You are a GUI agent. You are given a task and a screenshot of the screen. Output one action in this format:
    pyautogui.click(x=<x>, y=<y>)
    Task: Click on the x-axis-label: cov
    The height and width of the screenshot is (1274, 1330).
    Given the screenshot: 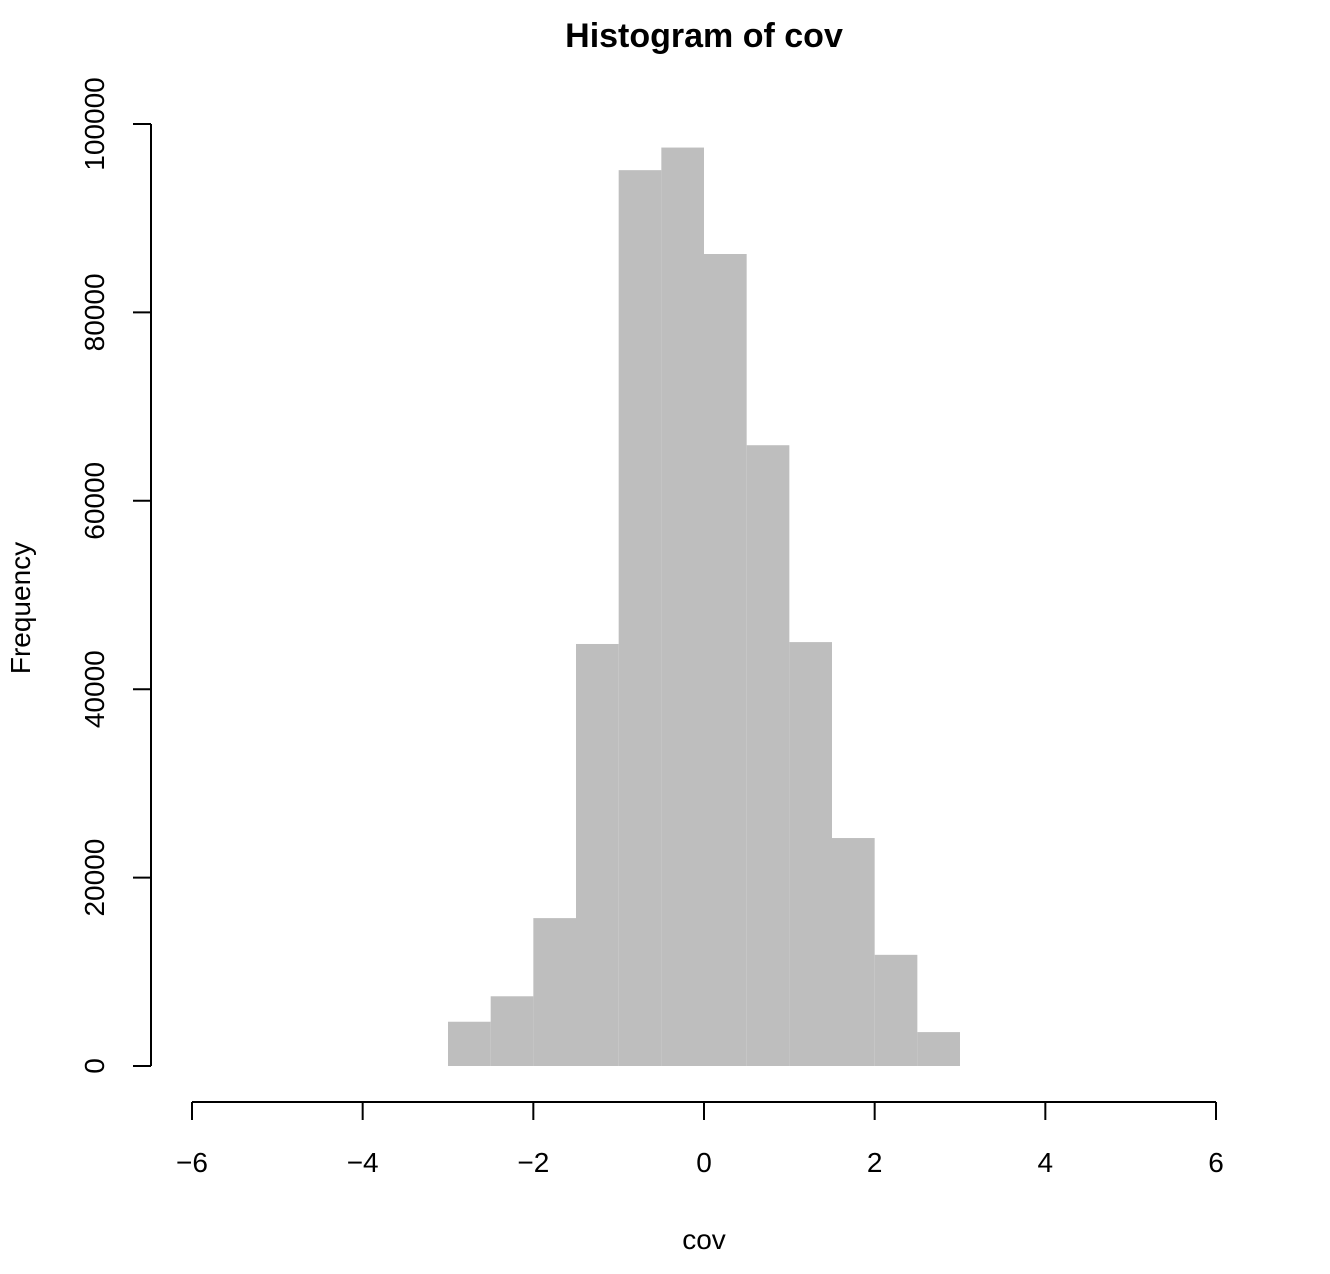 What is the action you would take?
    pyautogui.click(x=704, y=1239)
    